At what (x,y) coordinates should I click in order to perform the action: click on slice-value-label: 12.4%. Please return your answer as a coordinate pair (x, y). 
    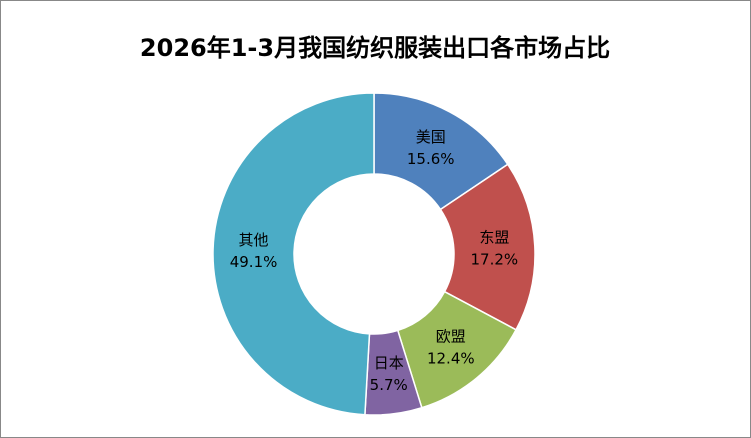
    Looking at the image, I should click on (451, 358).